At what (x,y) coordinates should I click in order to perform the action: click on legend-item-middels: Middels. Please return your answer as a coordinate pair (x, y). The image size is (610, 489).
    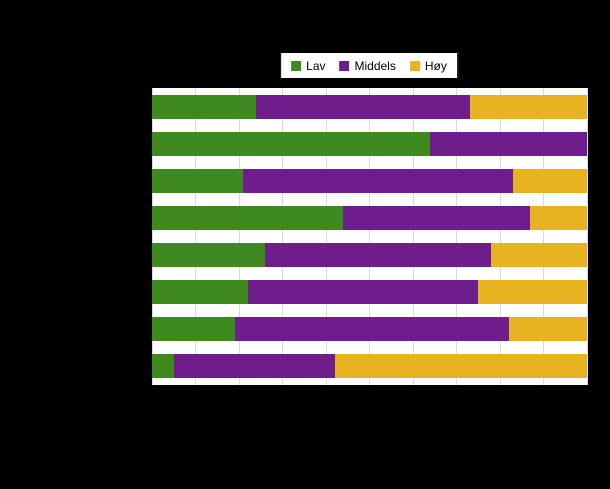
    Looking at the image, I should click on (367, 65).